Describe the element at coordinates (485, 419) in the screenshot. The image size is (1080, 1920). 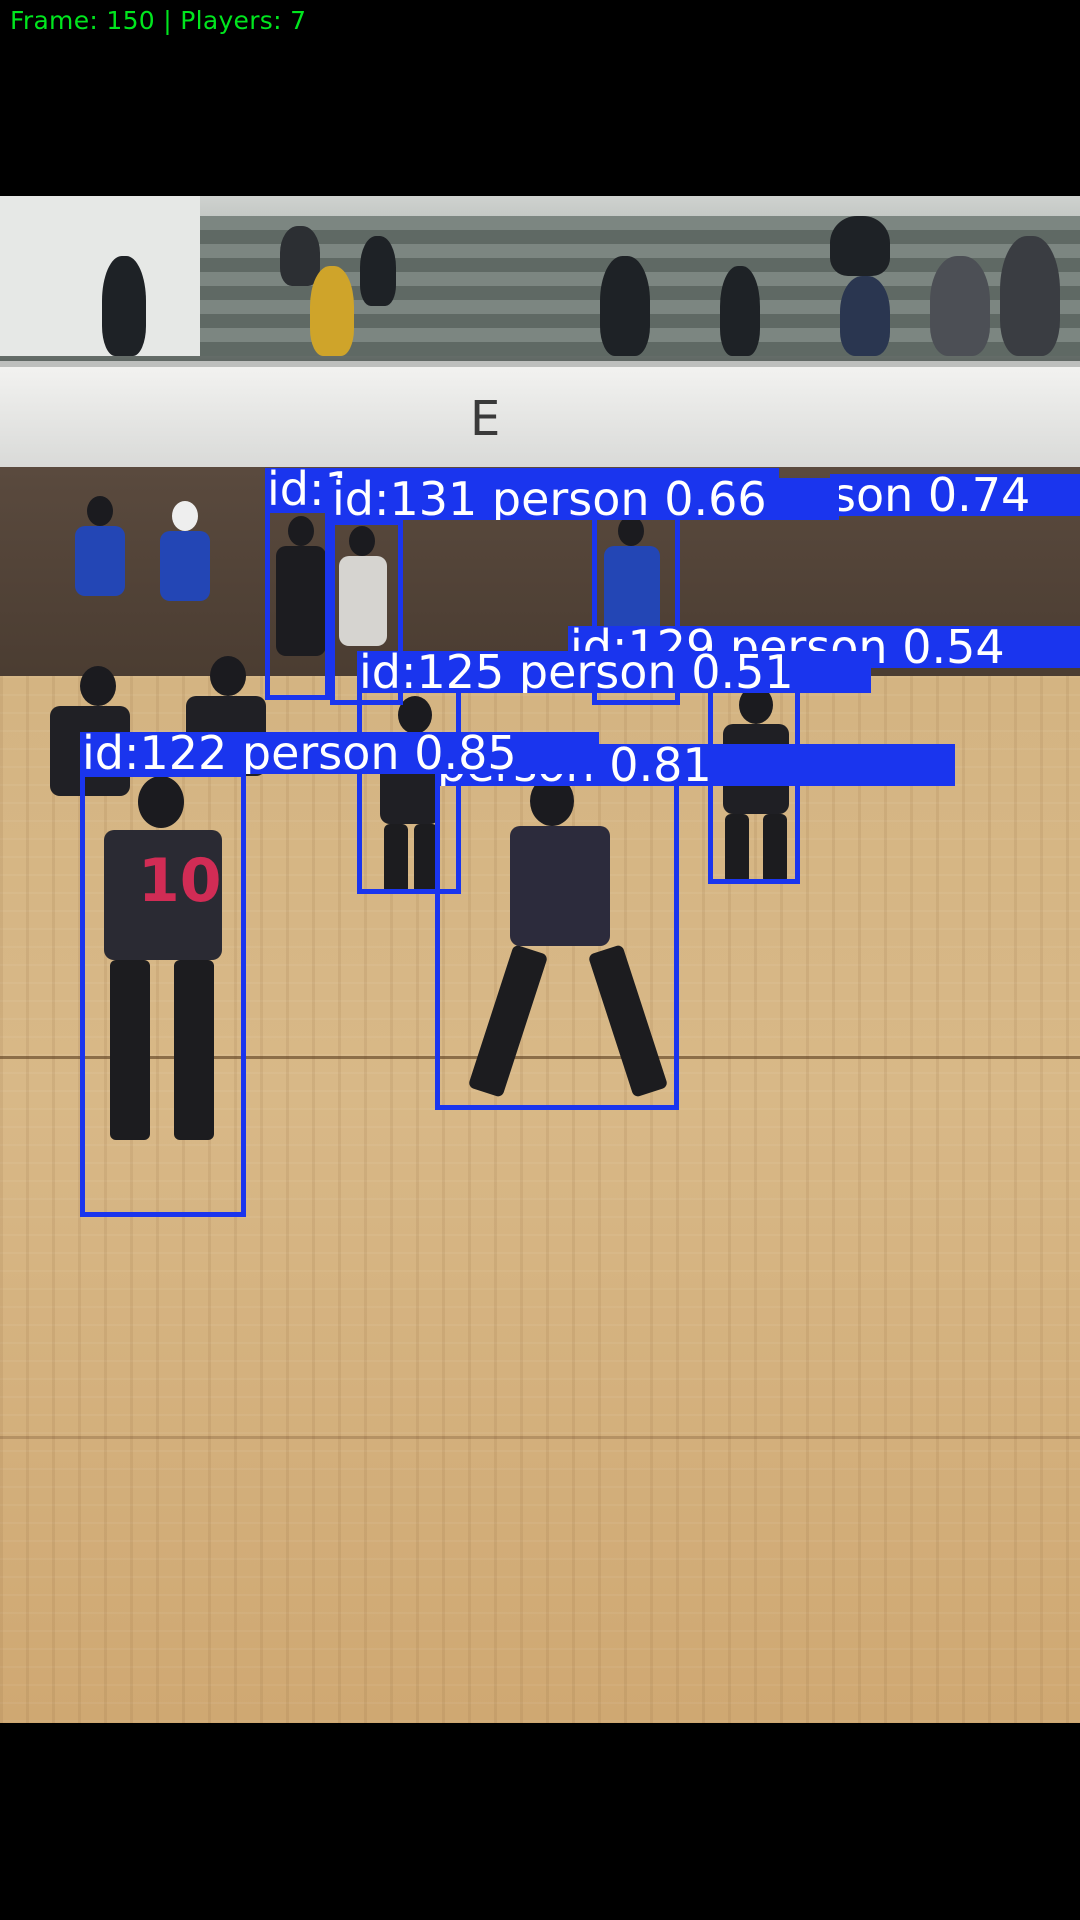
I see `banner-letter: E` at that location.